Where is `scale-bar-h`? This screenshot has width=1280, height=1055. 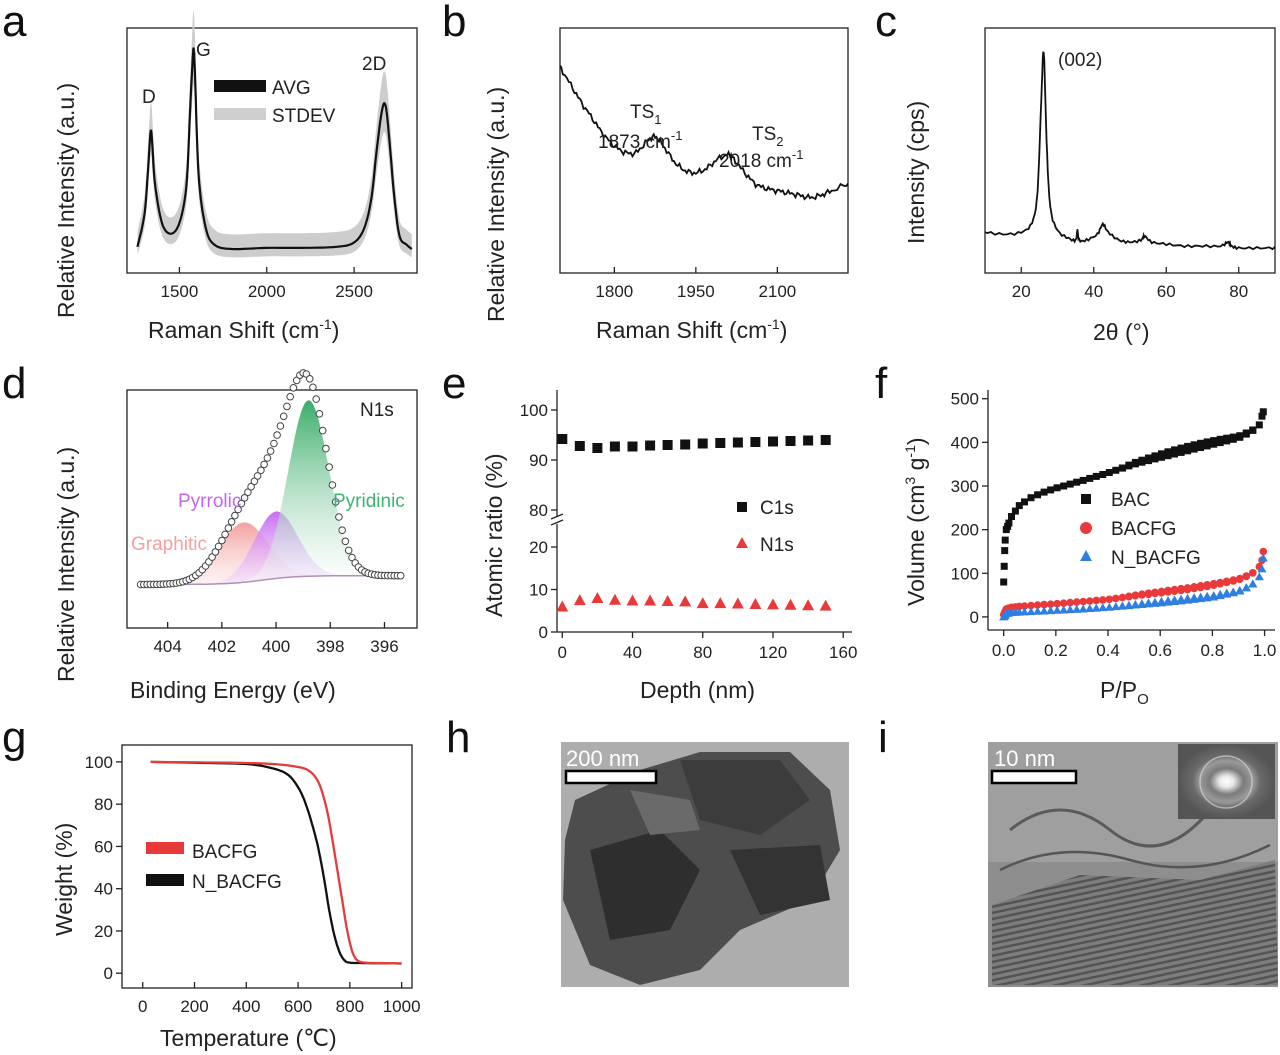 scale-bar-h is located at coordinates (611, 777).